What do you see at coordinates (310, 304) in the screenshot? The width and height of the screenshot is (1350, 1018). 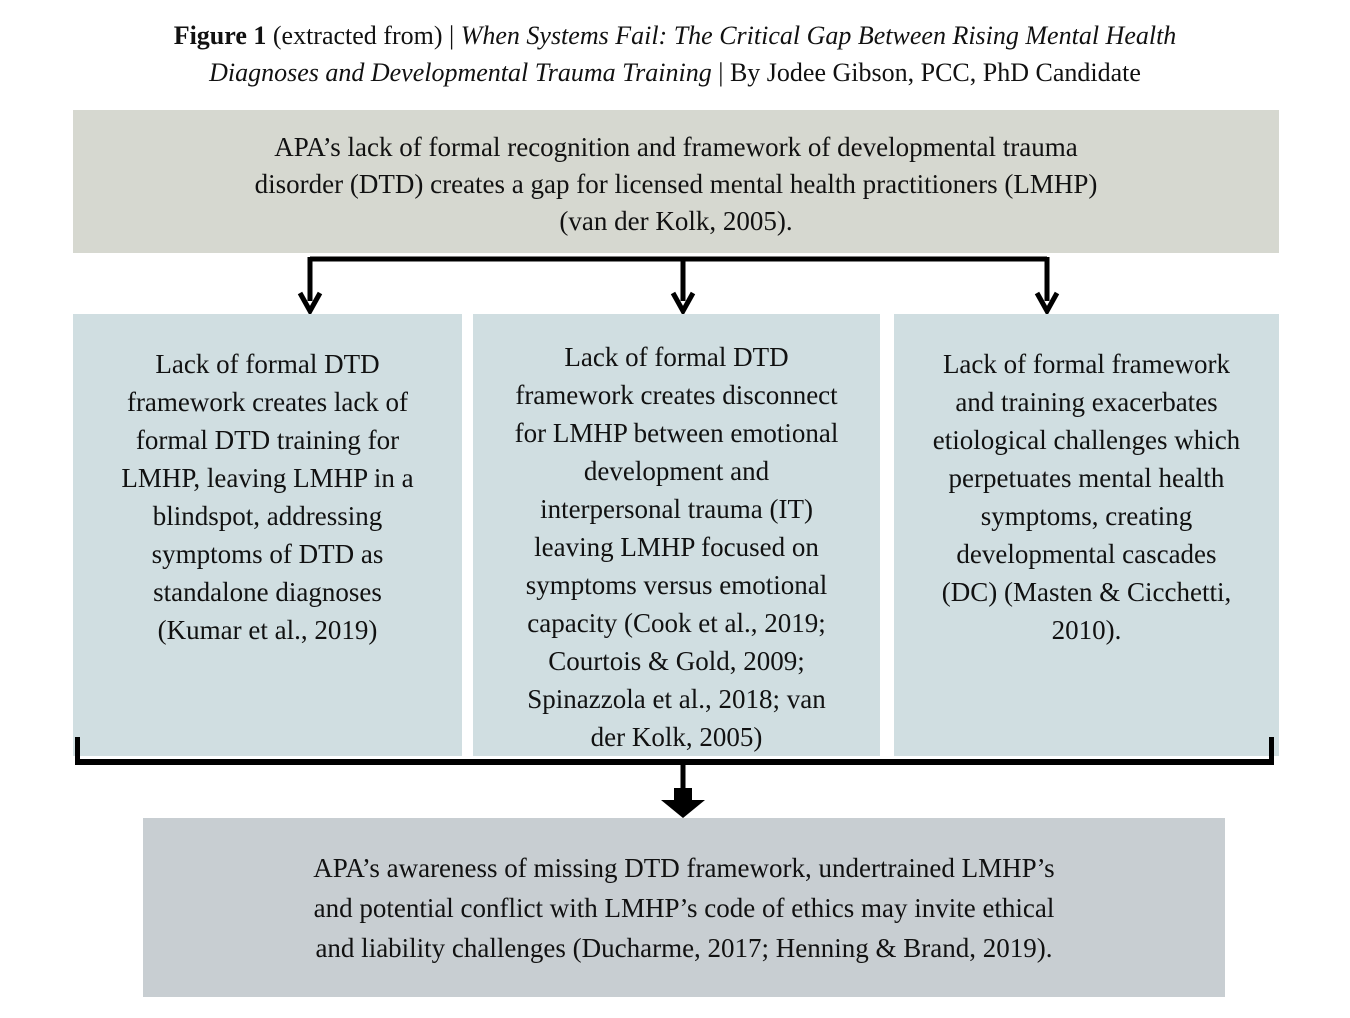 I see `down-arrowhead-left-icon` at bounding box center [310, 304].